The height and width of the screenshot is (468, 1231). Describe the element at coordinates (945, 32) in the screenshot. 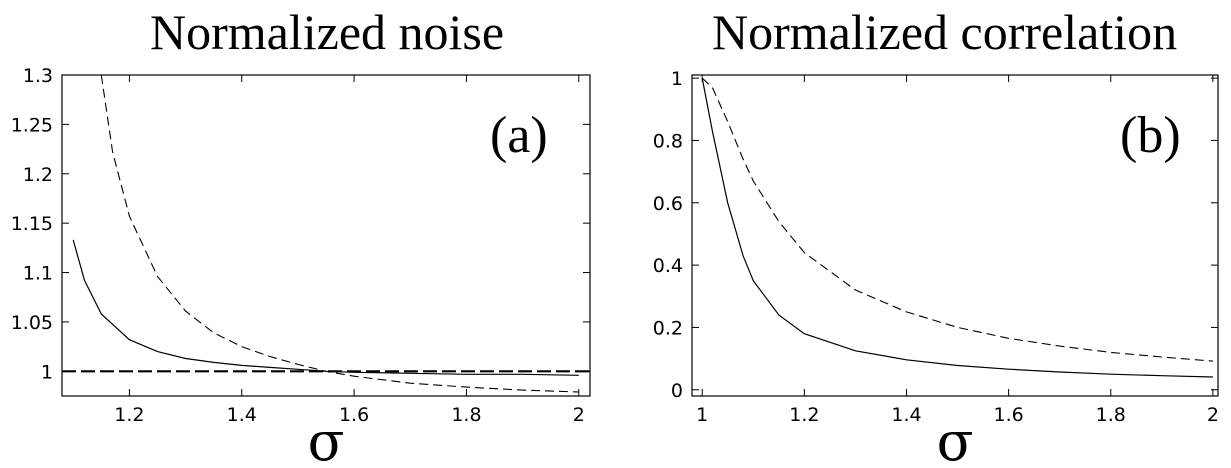

I see `chart-b-title: Normalized correlation` at that location.